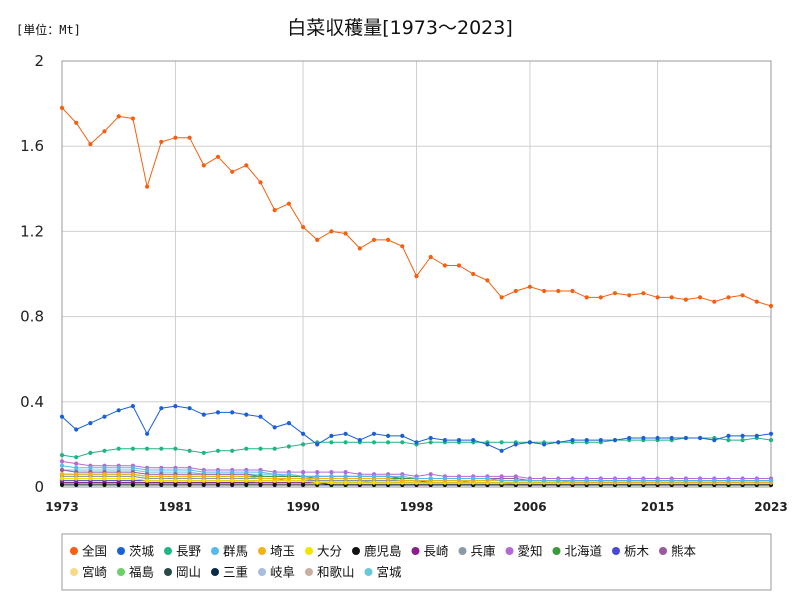  I want to click on legend-item: 宮城, so click(383, 572).